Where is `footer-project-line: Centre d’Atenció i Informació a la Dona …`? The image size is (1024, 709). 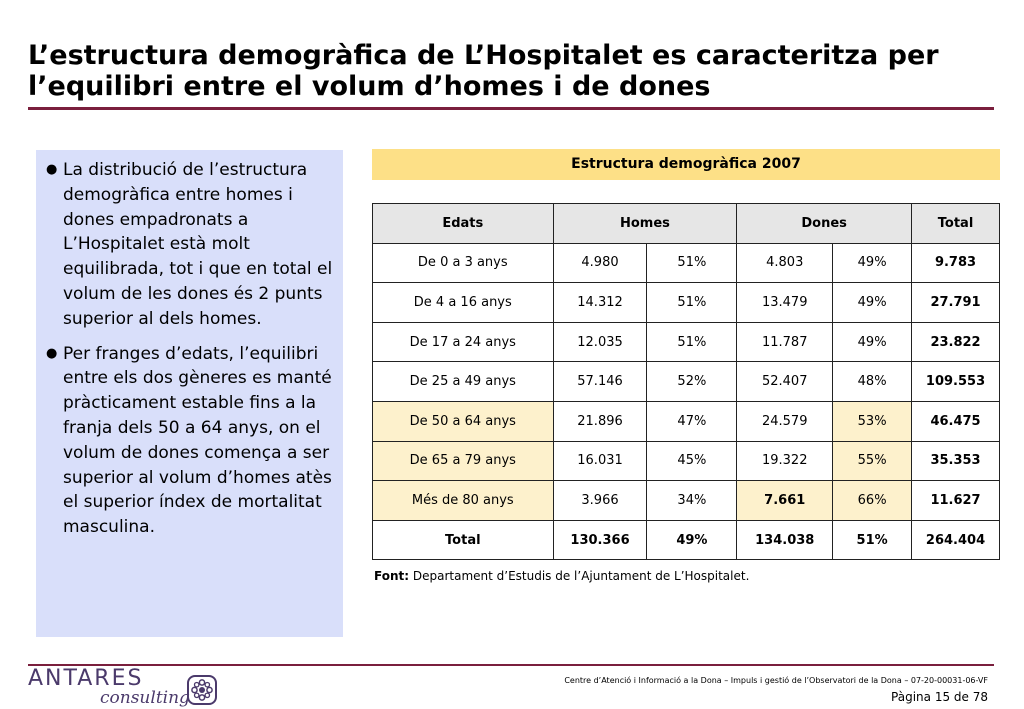 footer-project-line: Centre d’Atenció i Informació a la Dona … is located at coordinates (776, 680).